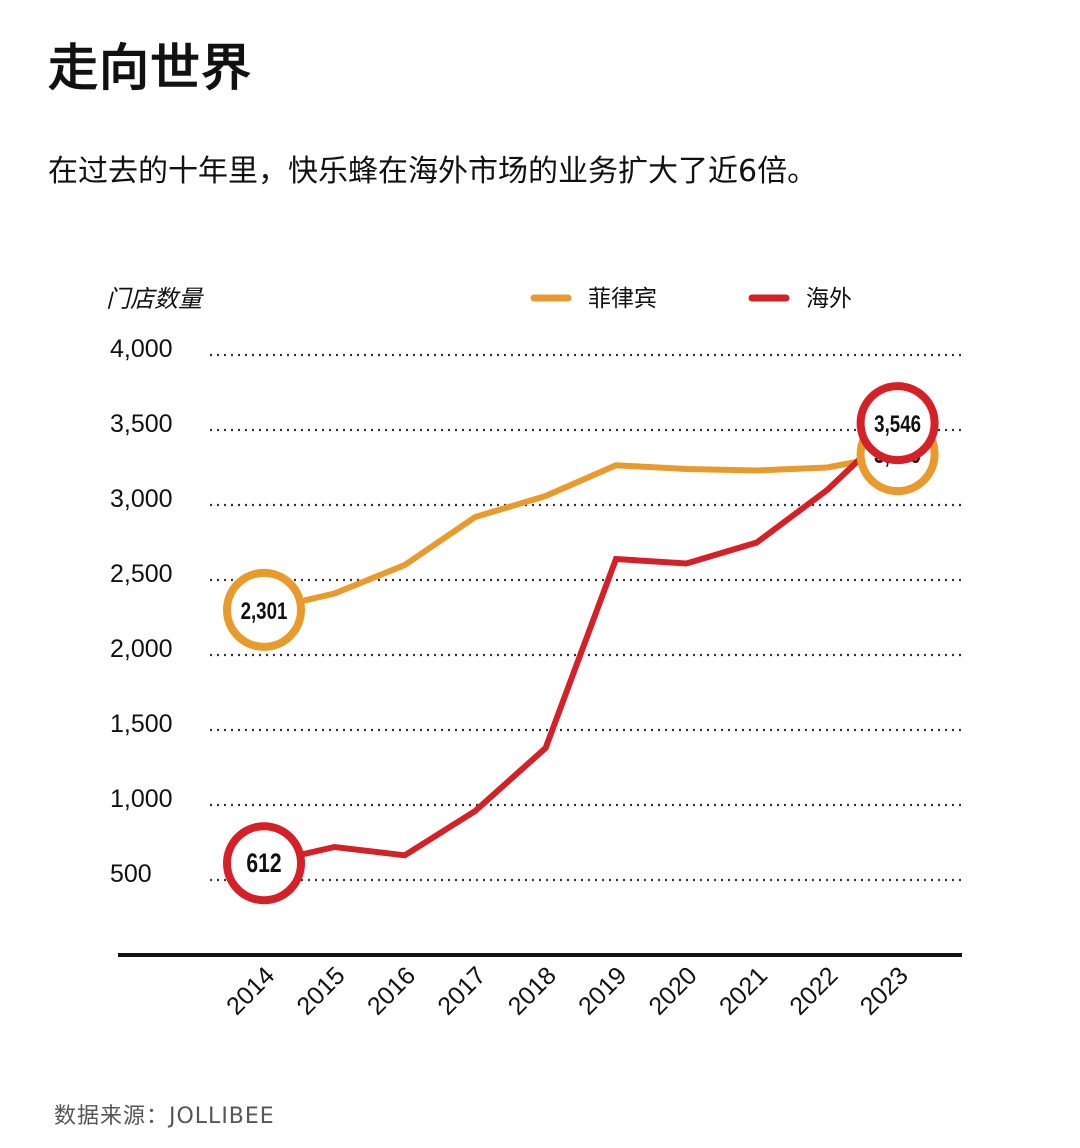 This screenshot has height=1148, width=1080. I want to click on x-tick-label: 2023, so click(884, 990).